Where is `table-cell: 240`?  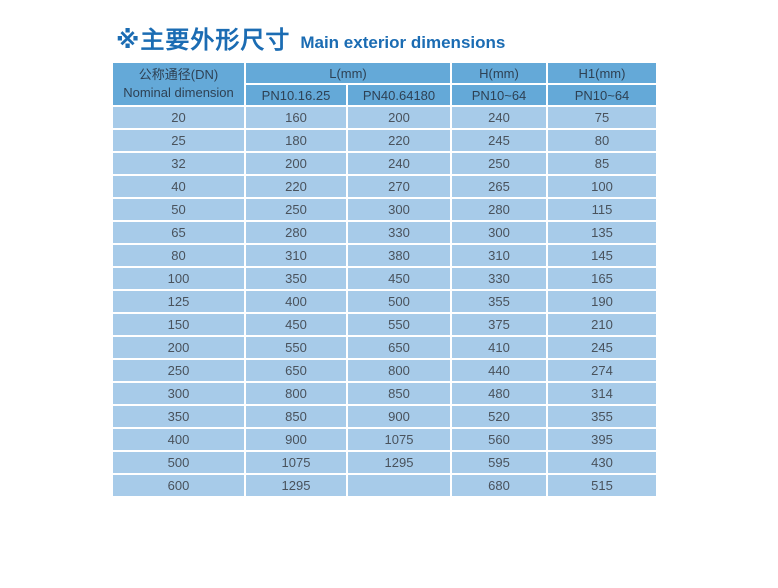 table-cell: 240 is located at coordinates (499, 117).